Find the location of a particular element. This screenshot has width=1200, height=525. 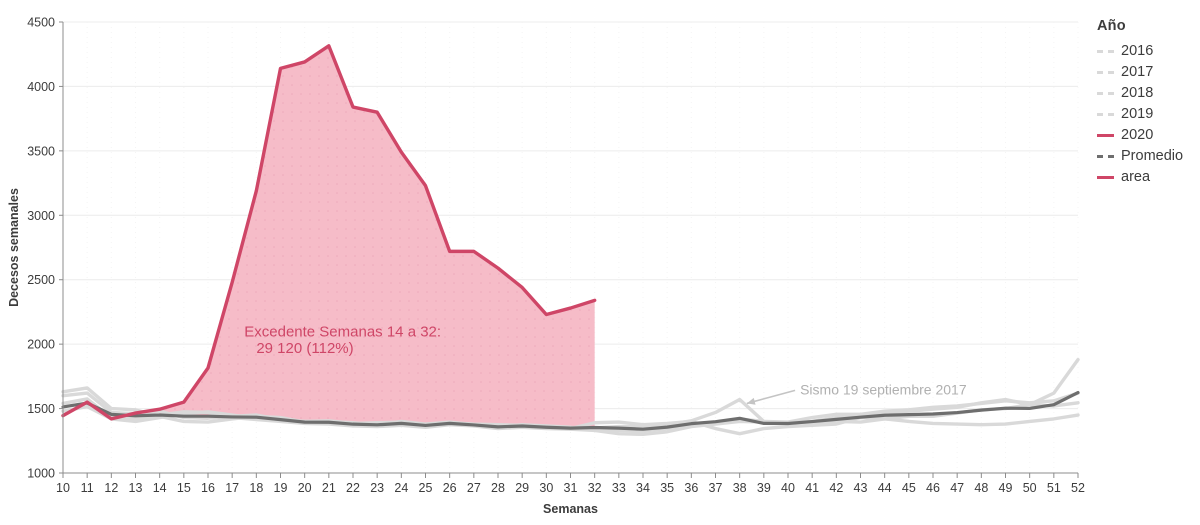

sismo-annotation-label: Sismo 19 septiembre 2017 is located at coordinates (883, 389).